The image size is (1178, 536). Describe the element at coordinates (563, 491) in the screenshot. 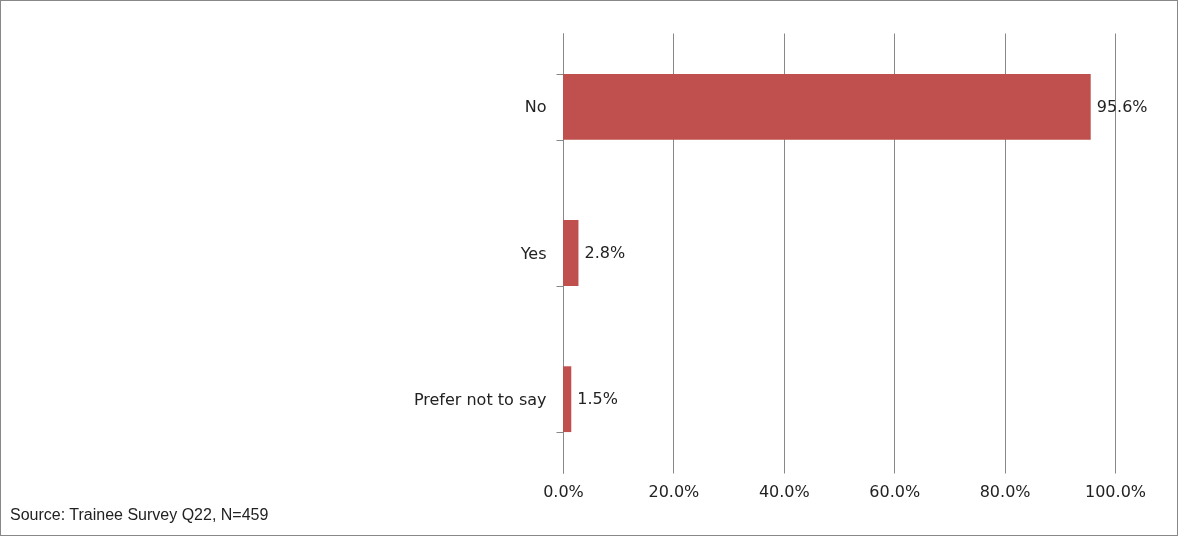

I see `x-tick-label: 0.0%` at that location.